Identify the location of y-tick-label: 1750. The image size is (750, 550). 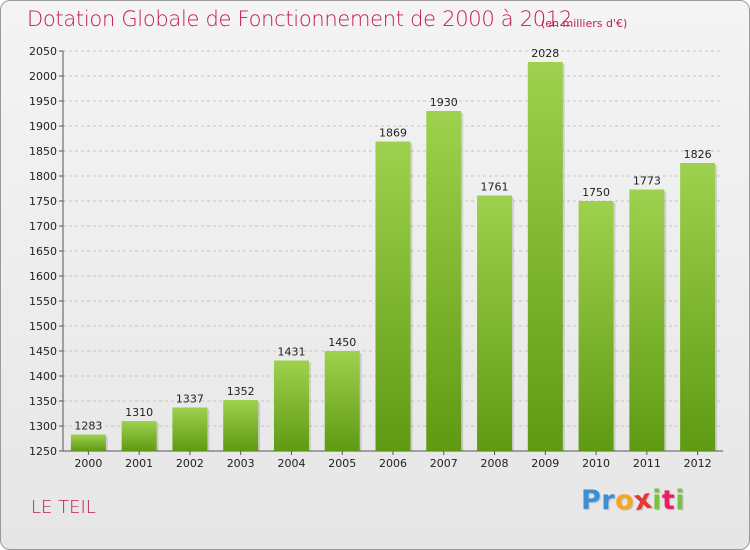
(43, 201).